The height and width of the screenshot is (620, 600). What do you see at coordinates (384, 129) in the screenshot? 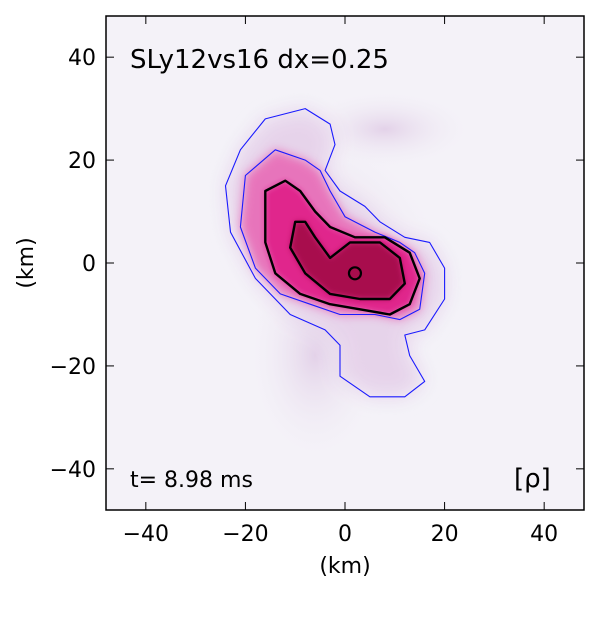
I see `density-halo-upper` at bounding box center [384, 129].